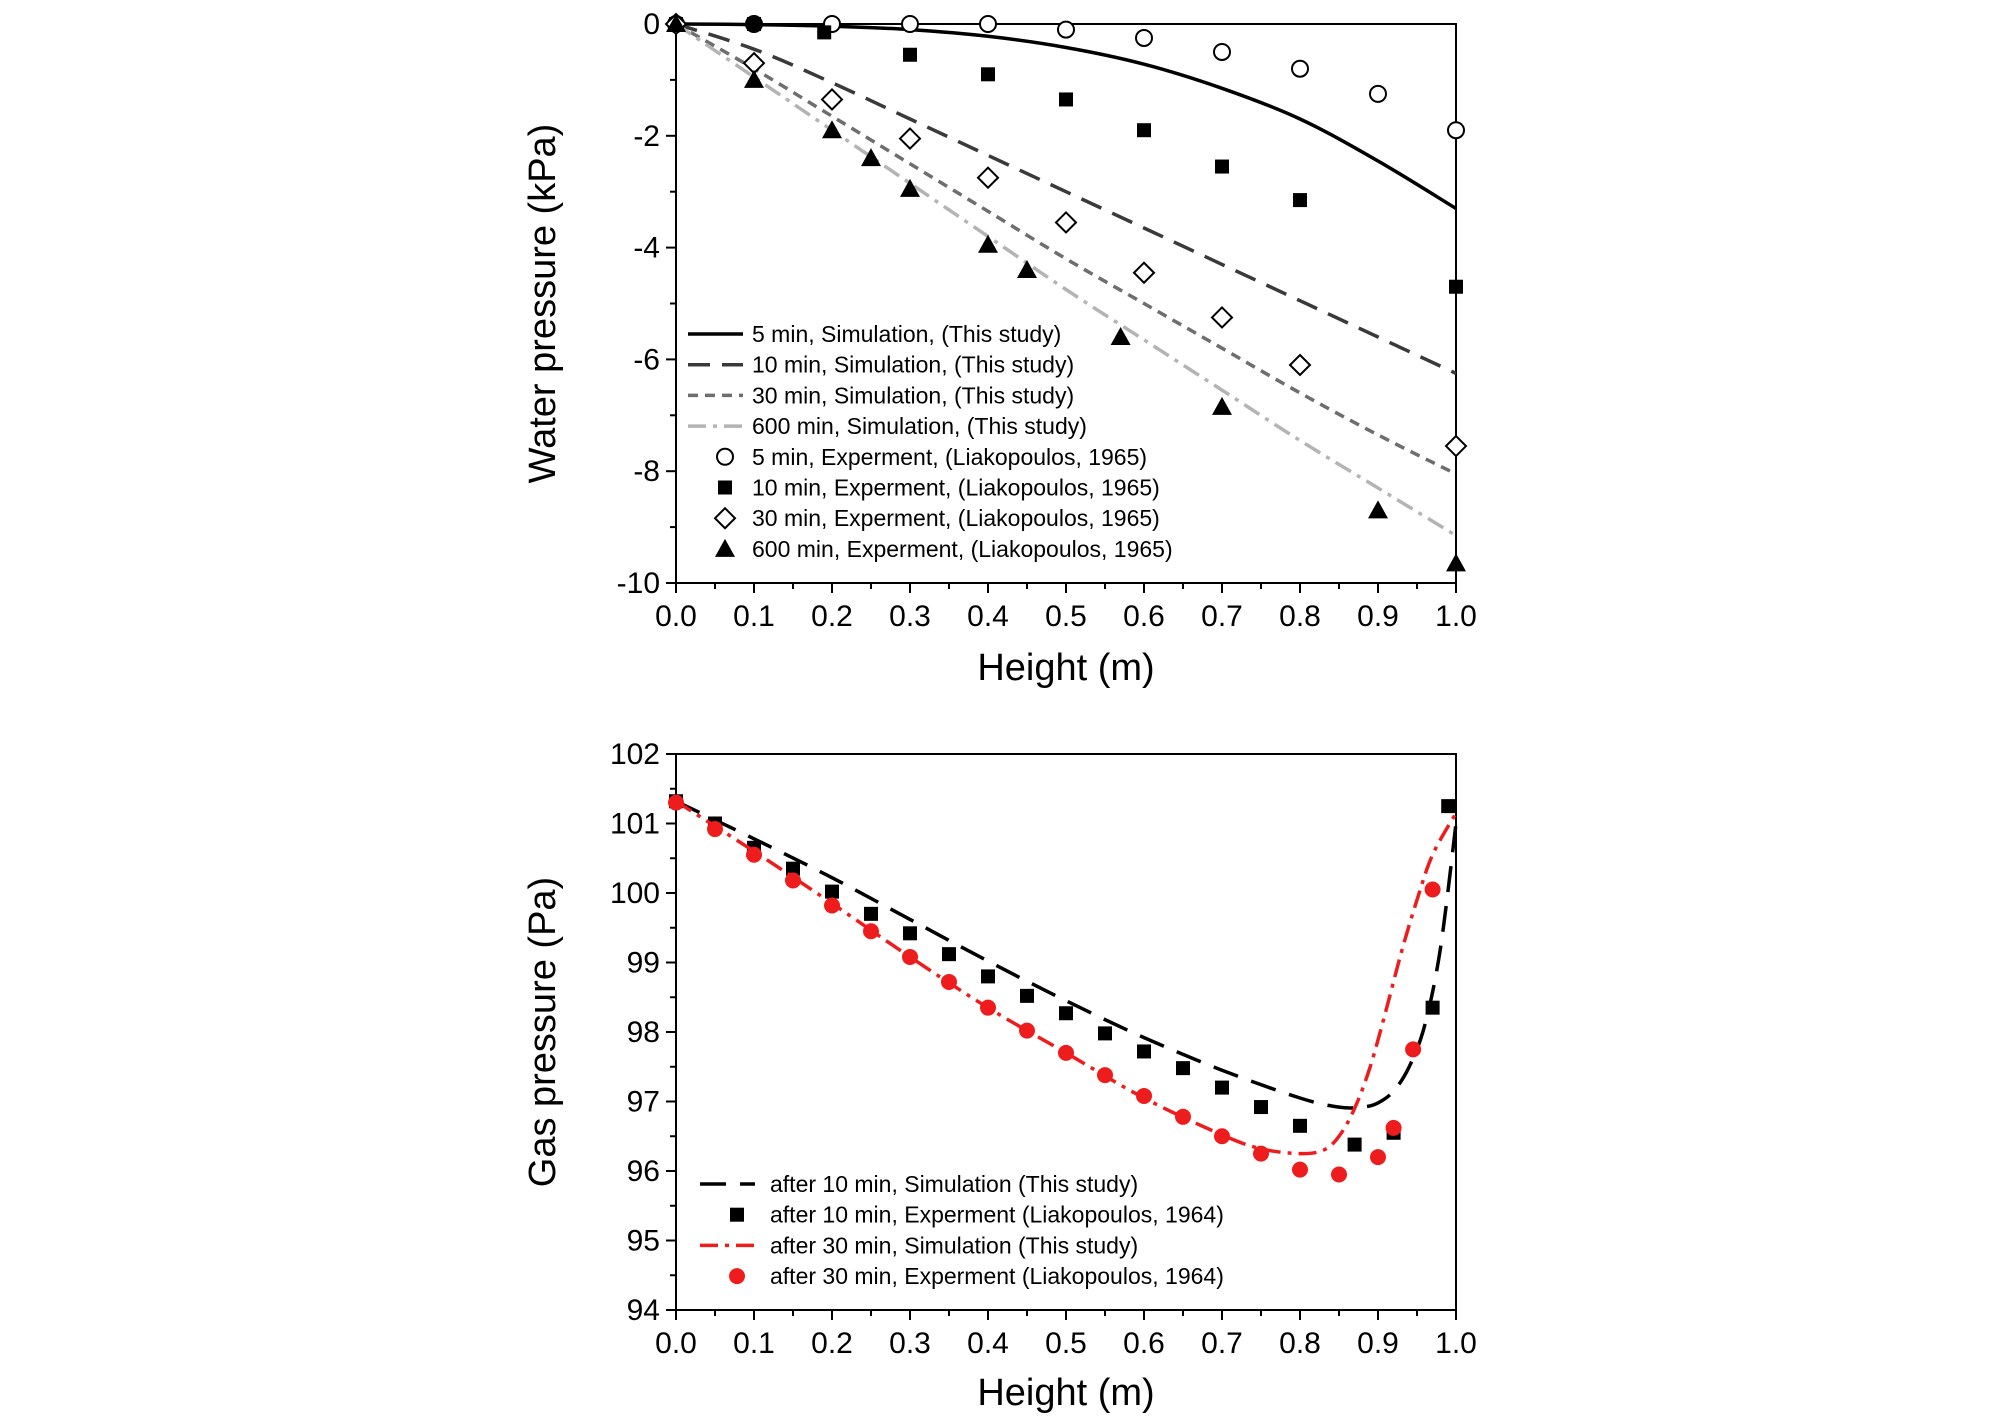  I want to click on y-tick-label: 99, so click(643, 963).